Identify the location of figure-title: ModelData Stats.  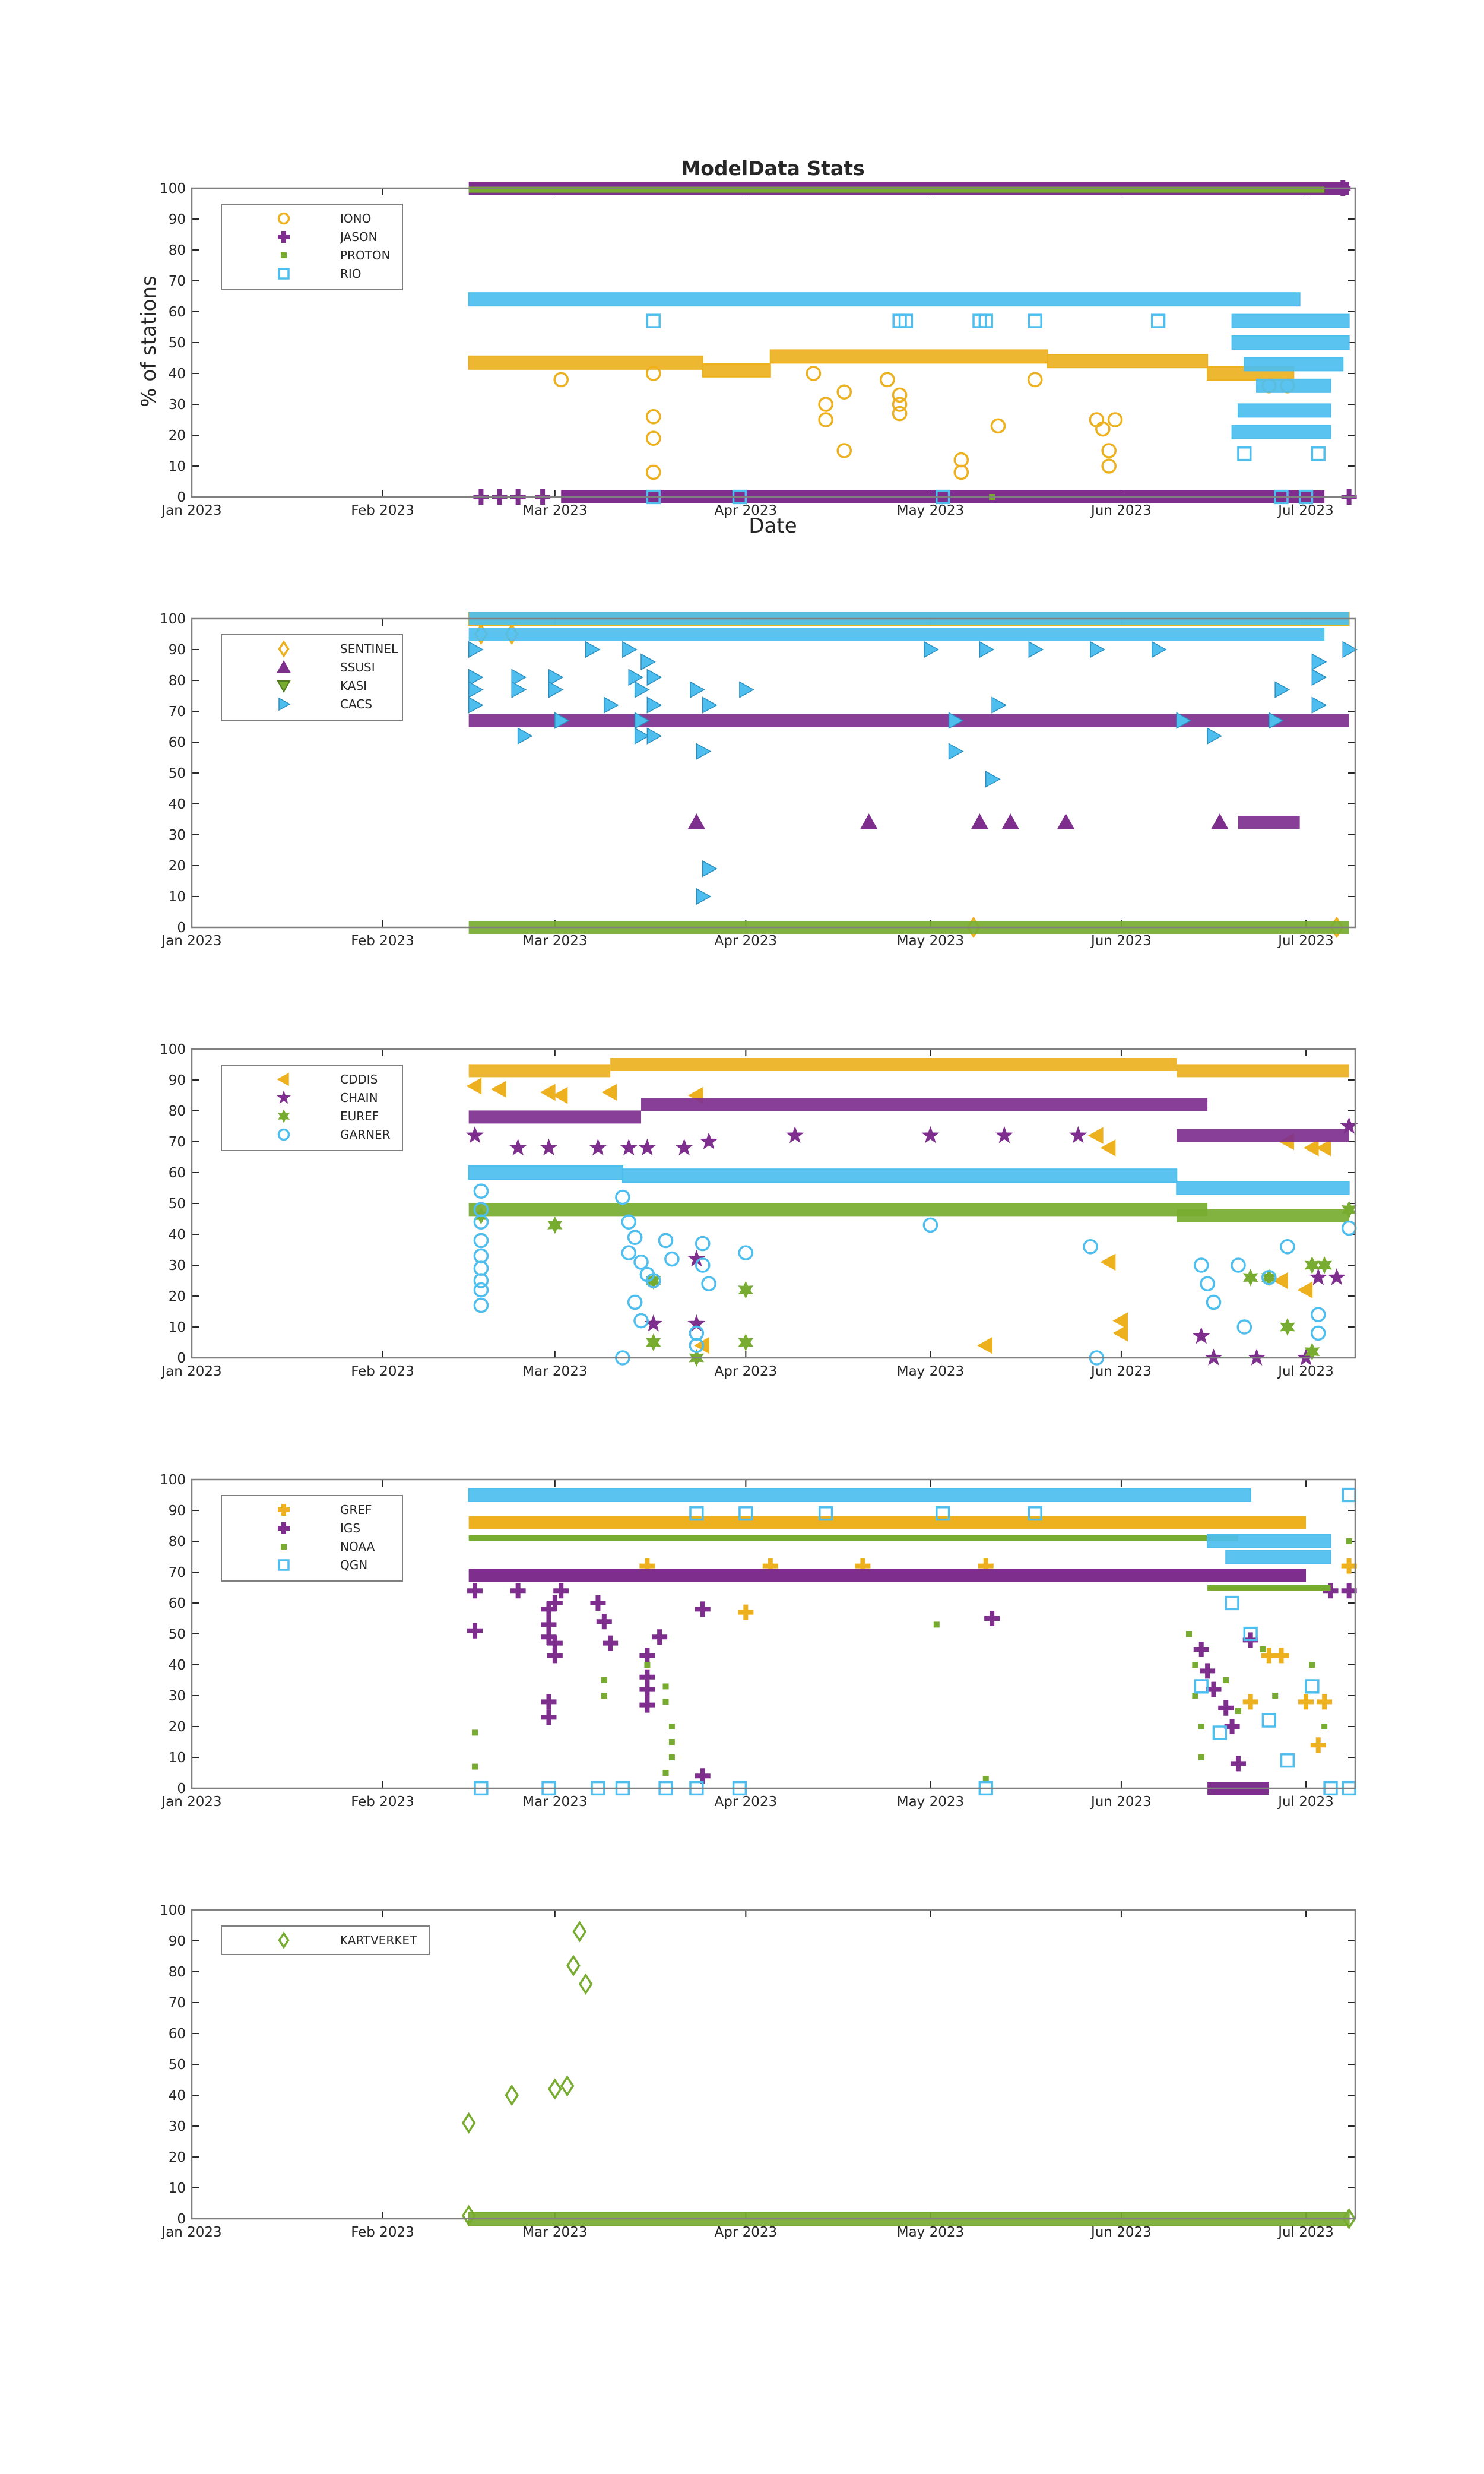
(772, 168).